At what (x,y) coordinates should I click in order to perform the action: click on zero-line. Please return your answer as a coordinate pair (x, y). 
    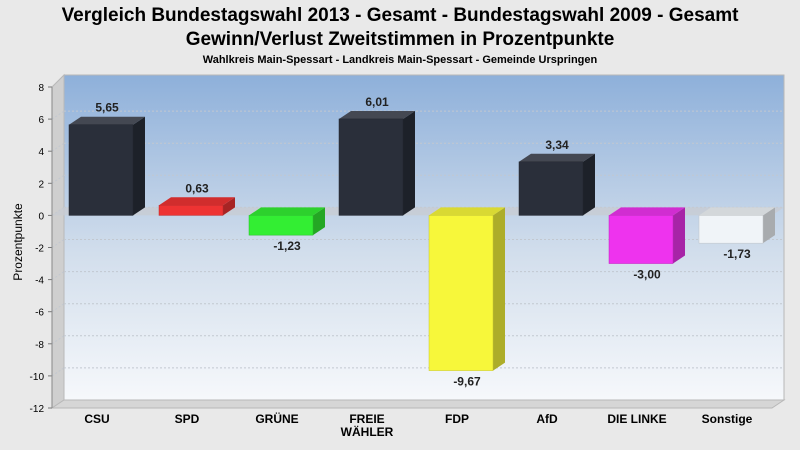
    Looking at the image, I should click on (418, 211).